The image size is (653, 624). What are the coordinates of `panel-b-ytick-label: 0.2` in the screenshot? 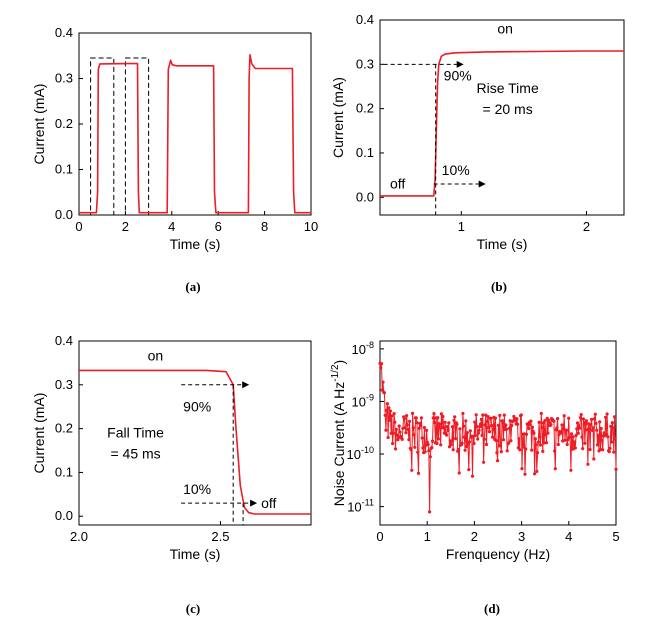 It's located at (365, 108).